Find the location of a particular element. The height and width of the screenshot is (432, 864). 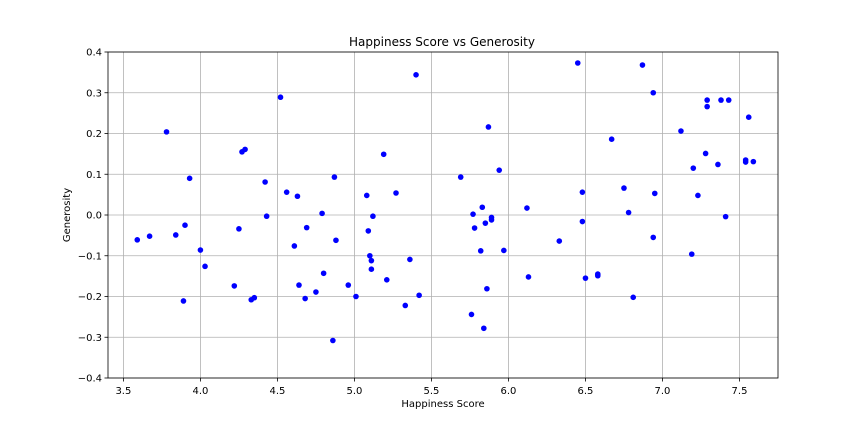

y-axis-label: Generosity is located at coordinates (67, 215).